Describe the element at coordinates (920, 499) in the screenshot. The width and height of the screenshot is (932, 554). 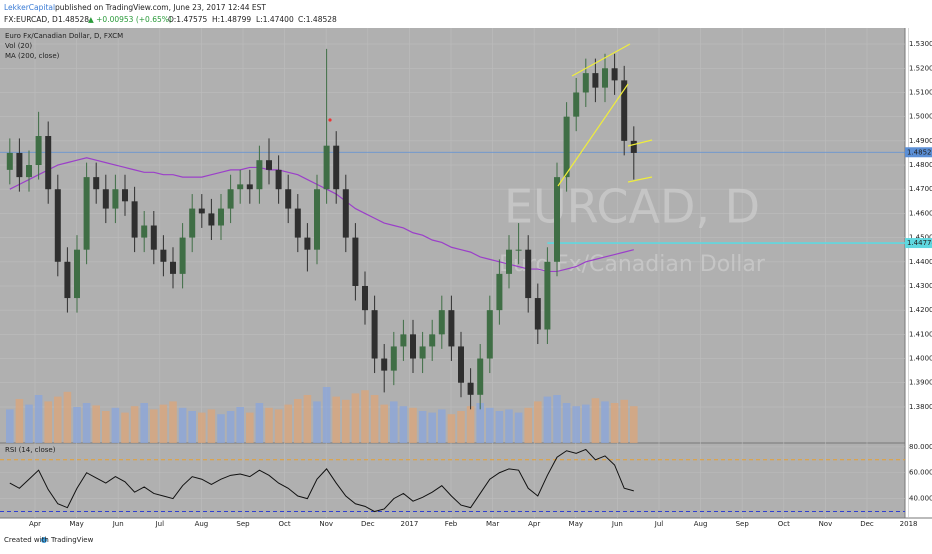
I see `rsi-tick-label: 40.0000` at that location.